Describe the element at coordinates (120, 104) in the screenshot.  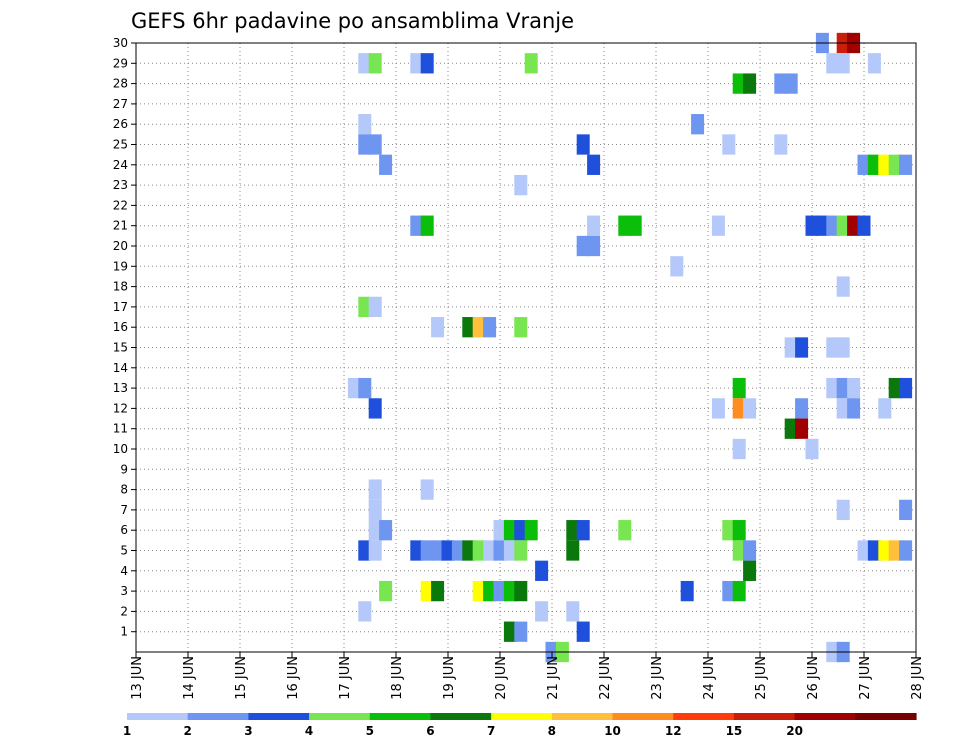
I see `y-tick-label: 27` at that location.